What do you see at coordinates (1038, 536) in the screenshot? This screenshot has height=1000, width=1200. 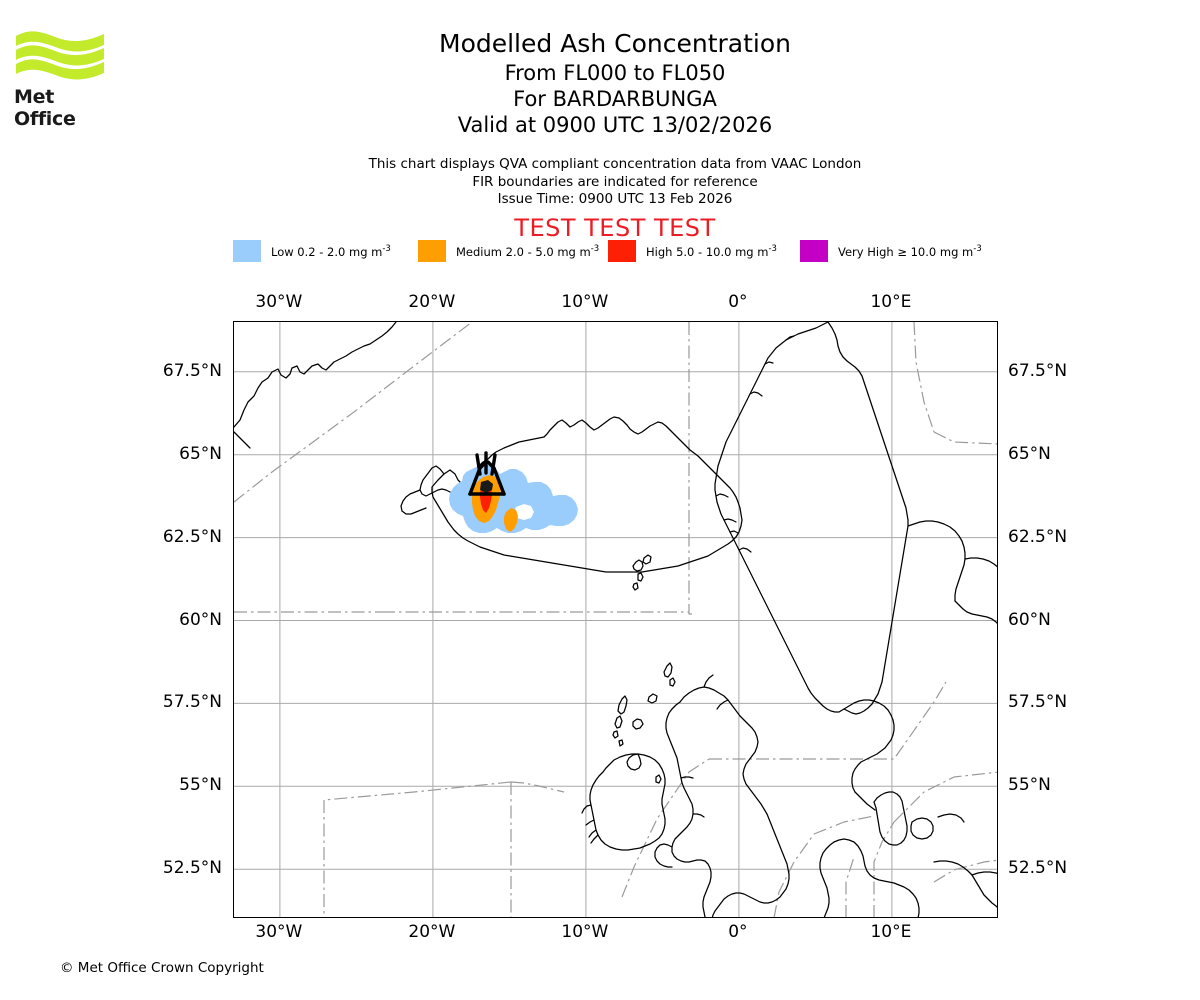 I see `lat-tick-right-2: 62.5°N` at bounding box center [1038, 536].